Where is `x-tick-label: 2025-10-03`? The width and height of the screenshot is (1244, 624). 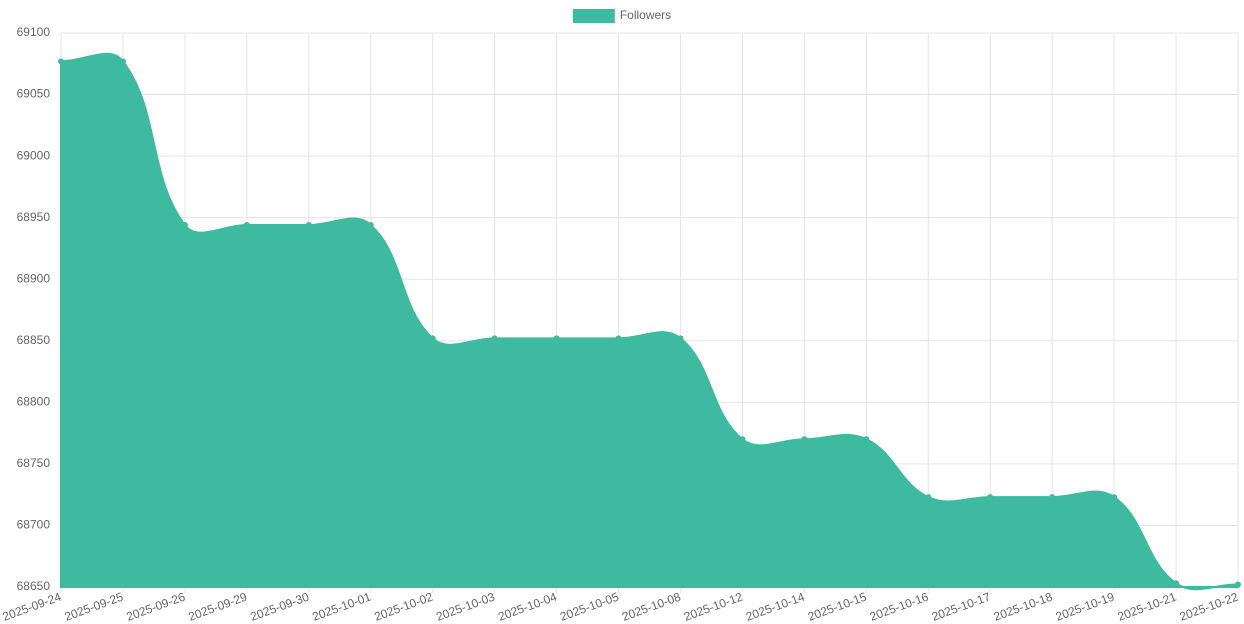
x-tick-label: 2025-10-03 is located at coordinates (465, 607).